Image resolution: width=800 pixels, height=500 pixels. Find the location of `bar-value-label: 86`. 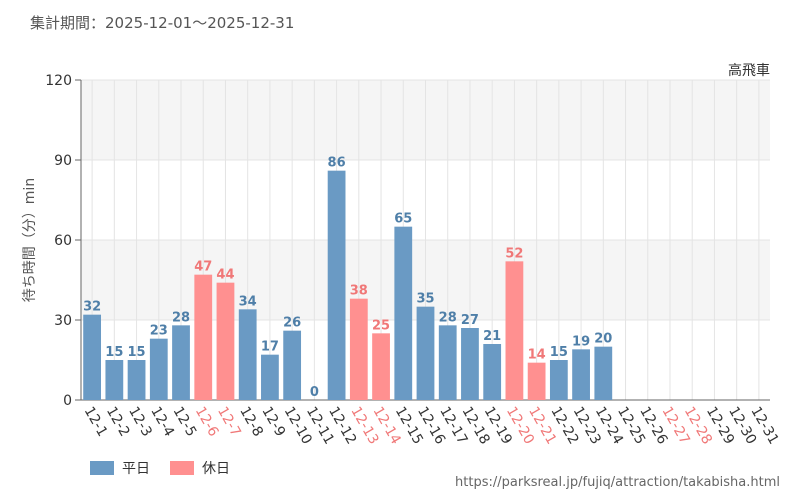

bar-value-label: 86 is located at coordinates (337, 163).